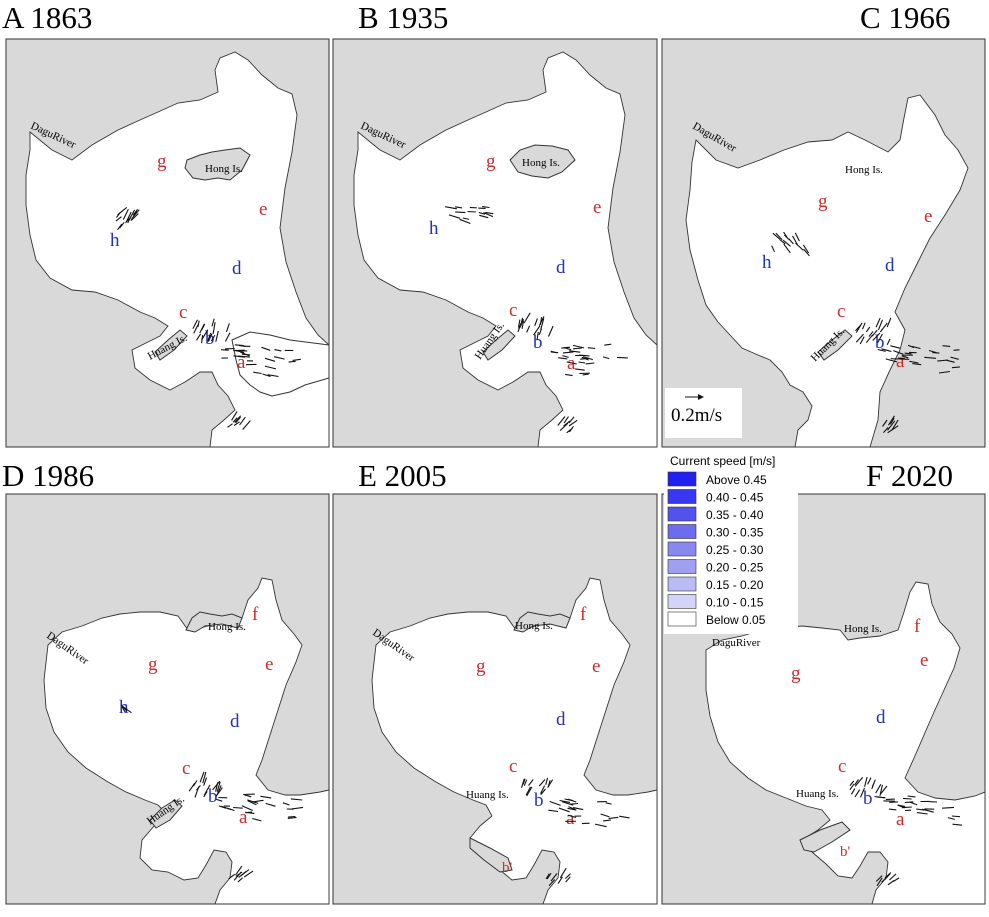  Describe the element at coordinates (823, 201) in the screenshot. I see `region-label: g` at that location.